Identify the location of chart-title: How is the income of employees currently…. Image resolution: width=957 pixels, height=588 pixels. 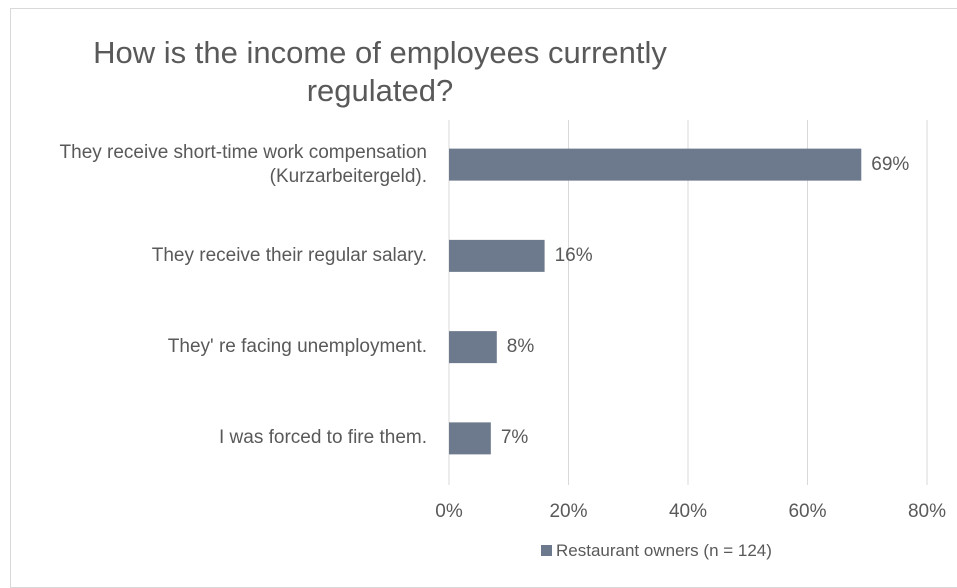
(380, 71).